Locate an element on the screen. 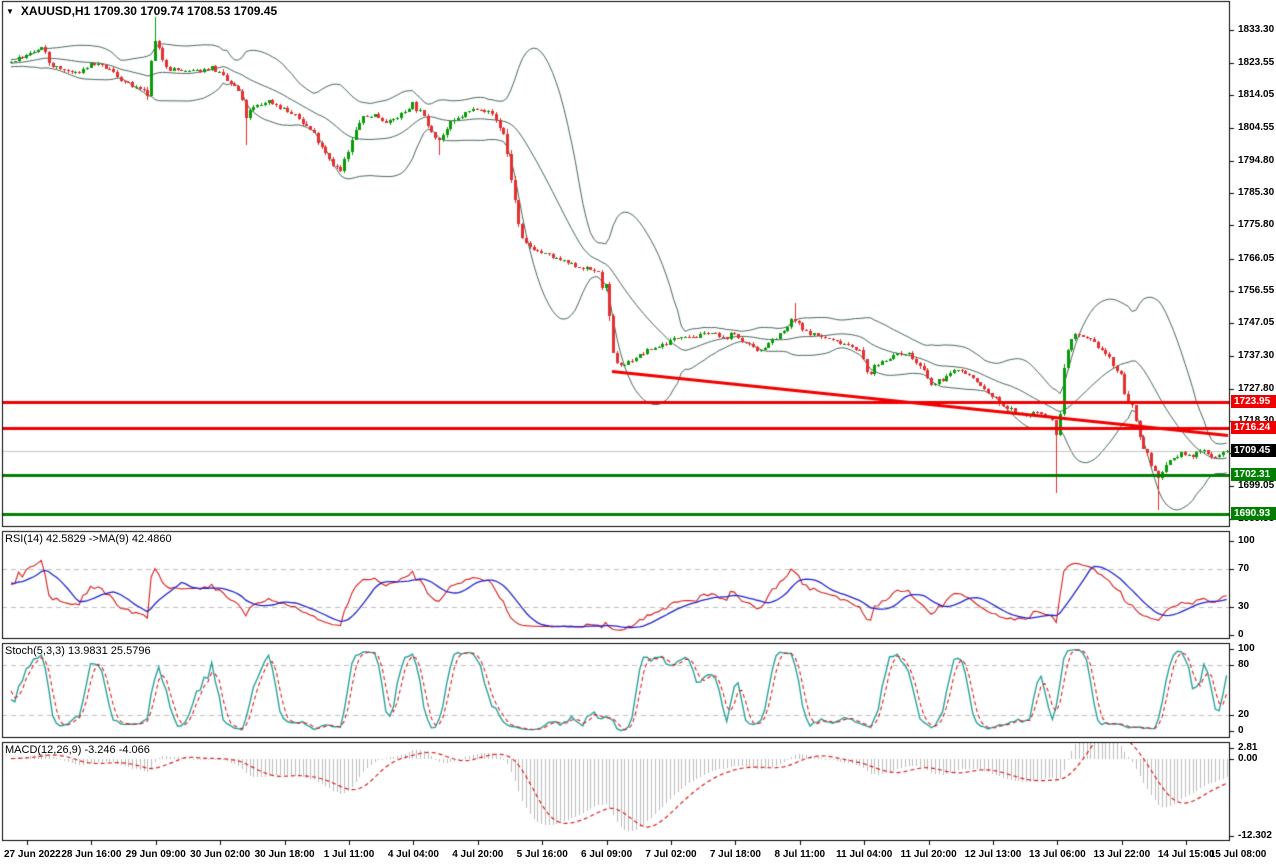 This screenshot has height=867, width=1276. price-tick-label: 1804.55 is located at coordinates (1256, 127).